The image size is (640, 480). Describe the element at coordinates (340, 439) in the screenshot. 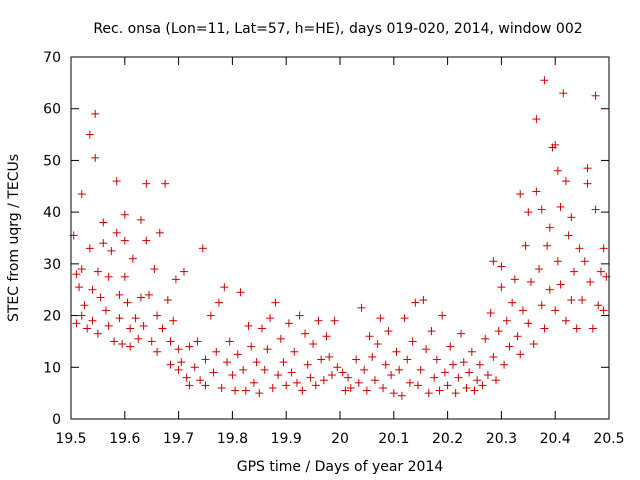

I see `x-tick-label: 20` at that location.